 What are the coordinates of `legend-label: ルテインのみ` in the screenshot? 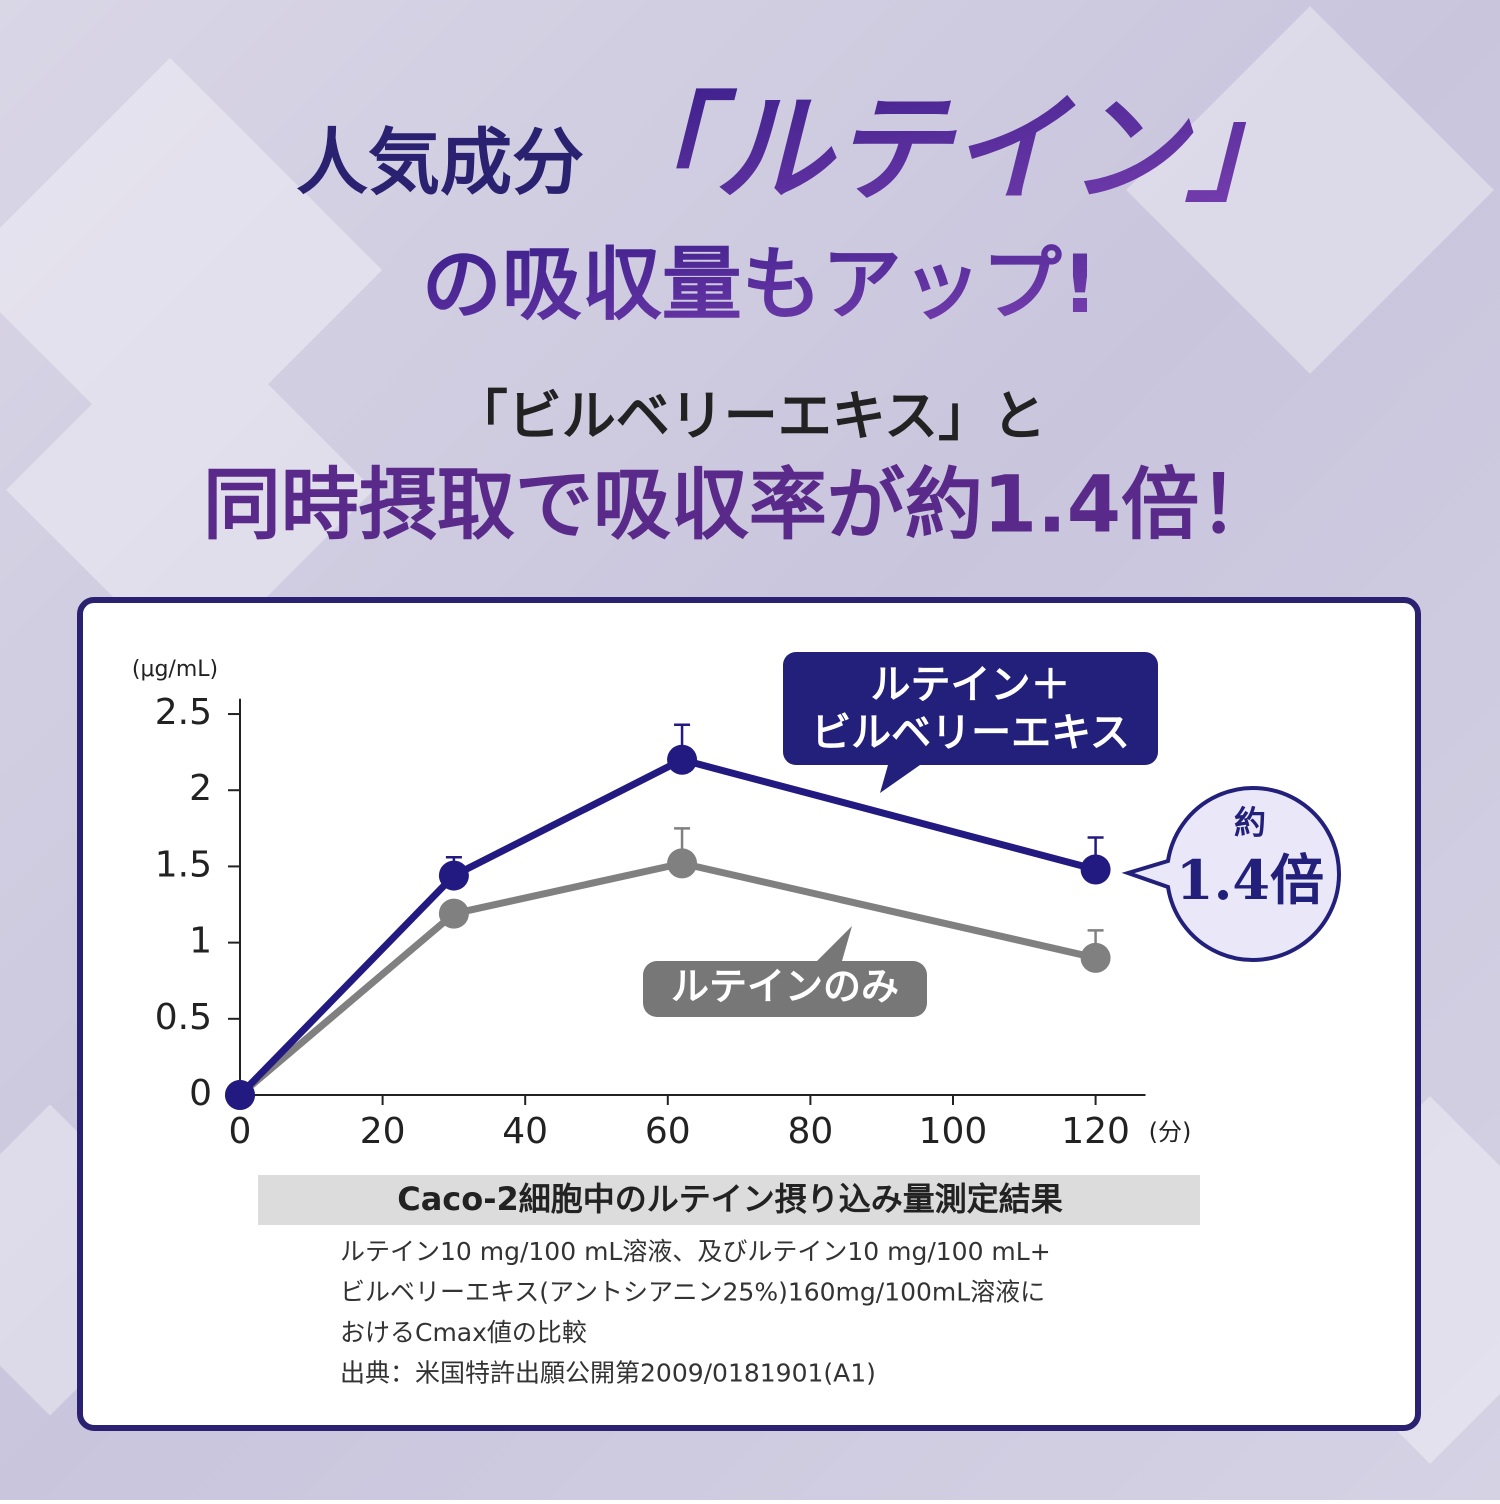 It's located at (785, 987).